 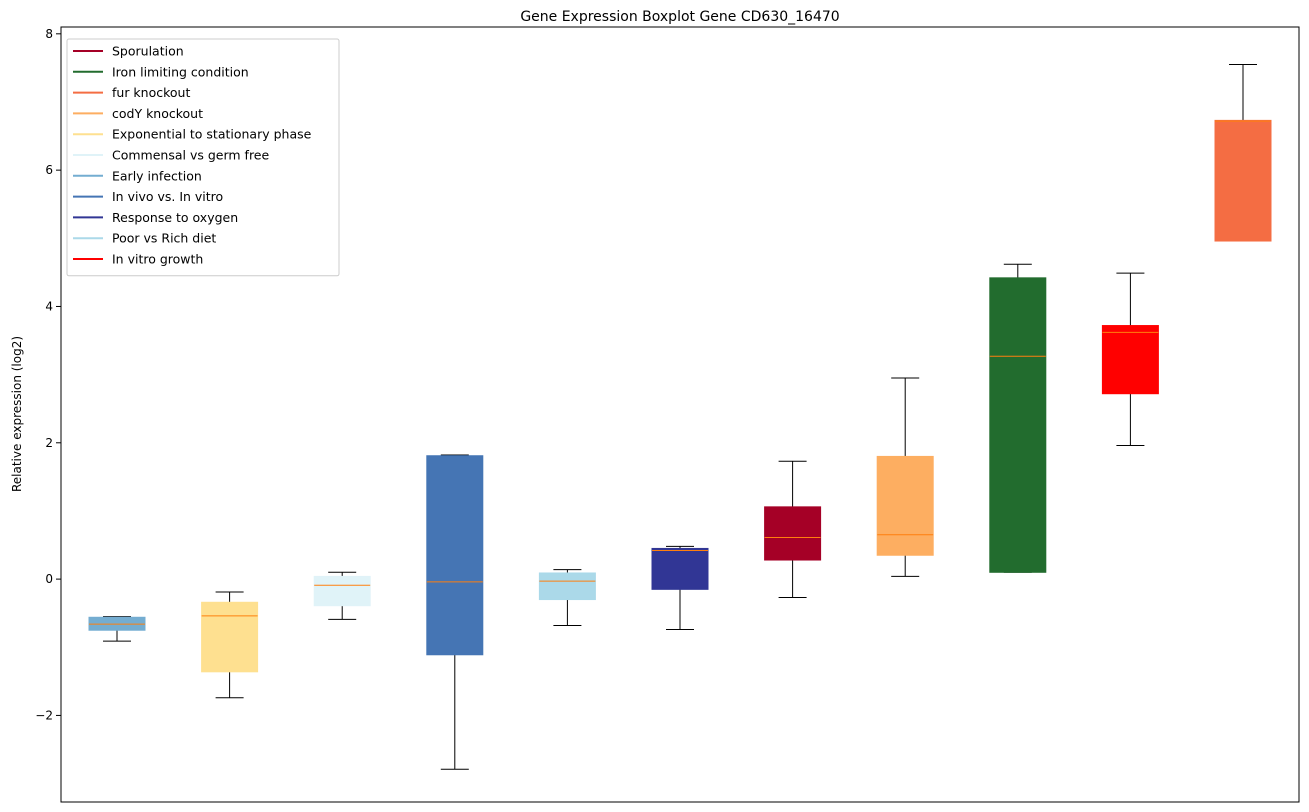 What do you see at coordinates (148, 51) in the screenshot?
I see `legend-label: Sporulation` at bounding box center [148, 51].